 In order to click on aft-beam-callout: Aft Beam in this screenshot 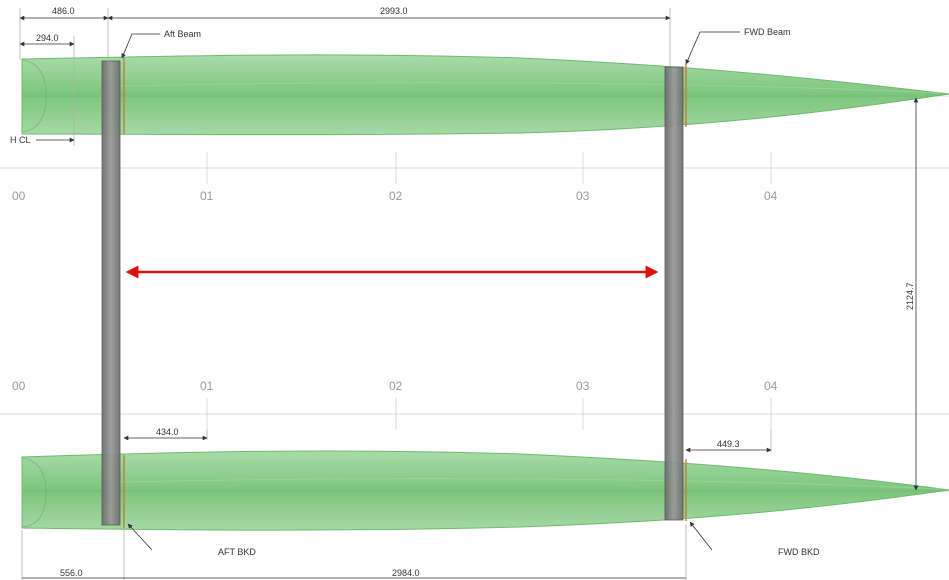, I will do `click(161, 44)`.